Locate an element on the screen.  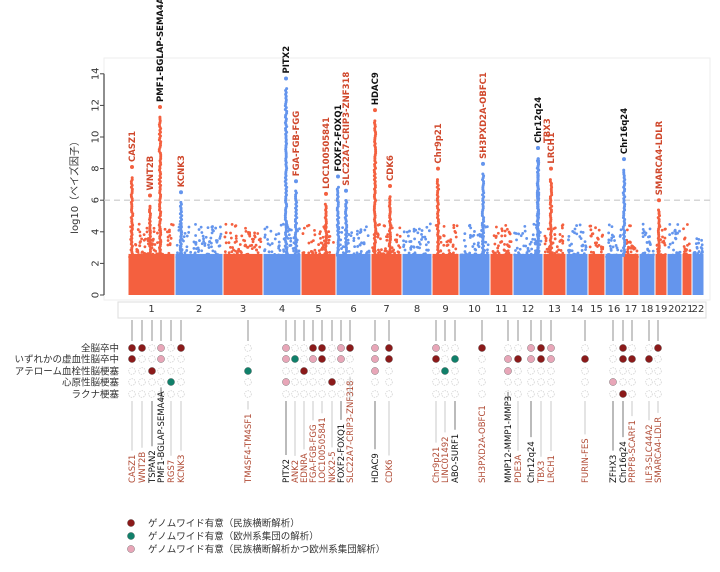
matrix-column: ZFHX3 is located at coordinates (614, 401).